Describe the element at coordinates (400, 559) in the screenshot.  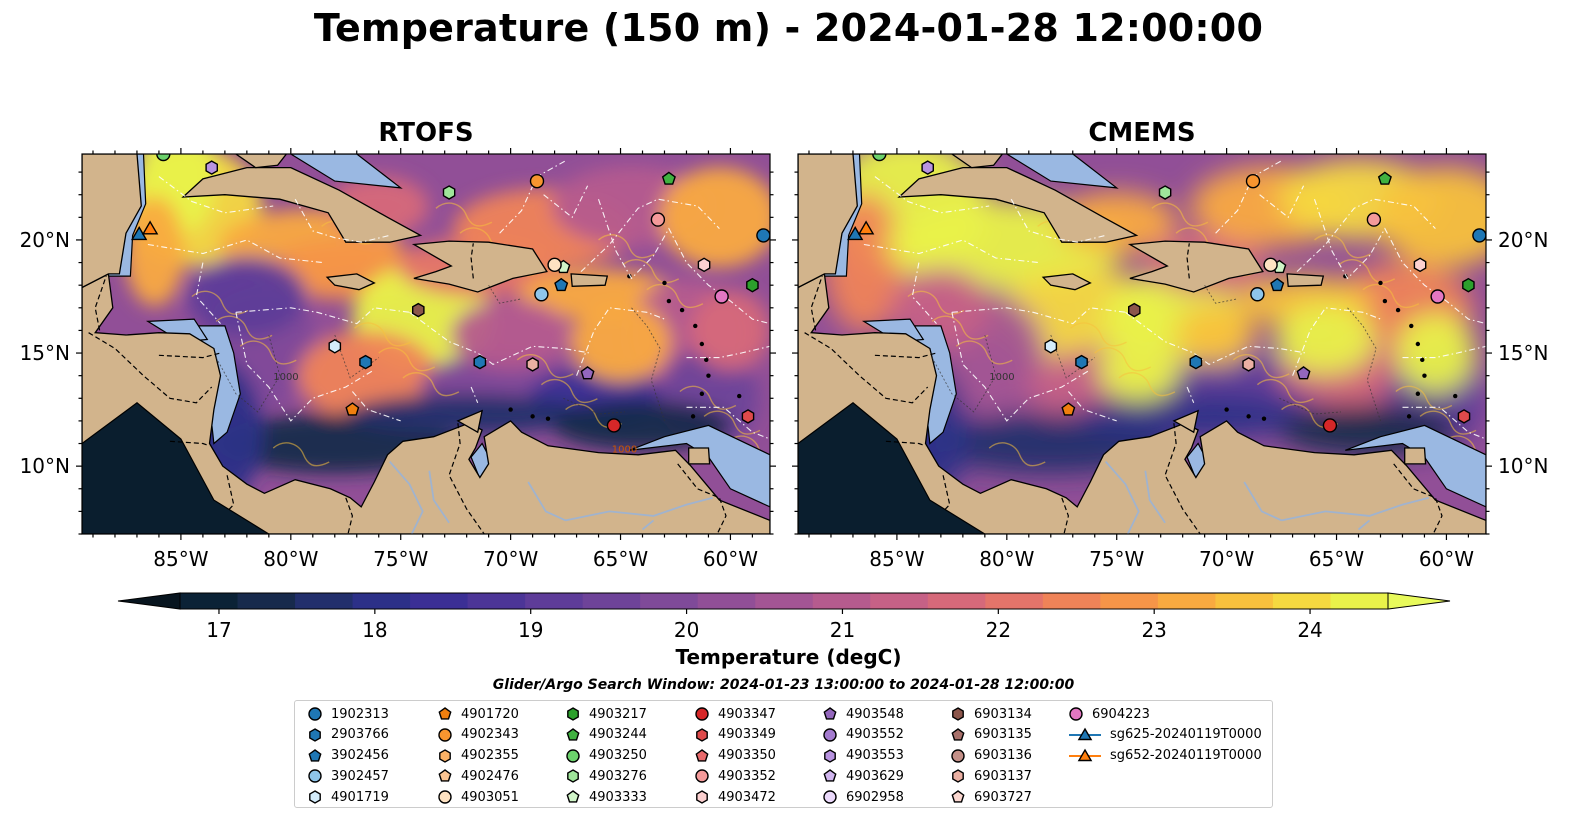
I see `x-tick-label: 75°W` at that location.